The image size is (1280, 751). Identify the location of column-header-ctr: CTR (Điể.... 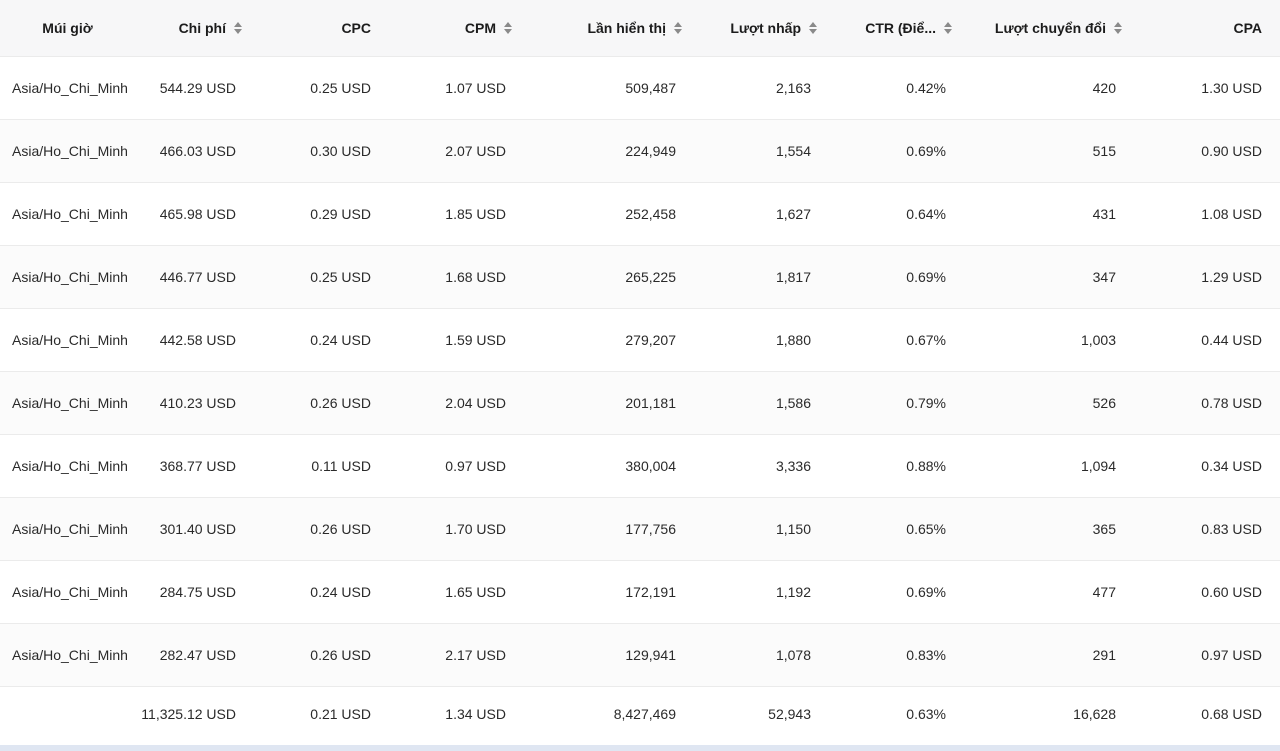
(912, 28).